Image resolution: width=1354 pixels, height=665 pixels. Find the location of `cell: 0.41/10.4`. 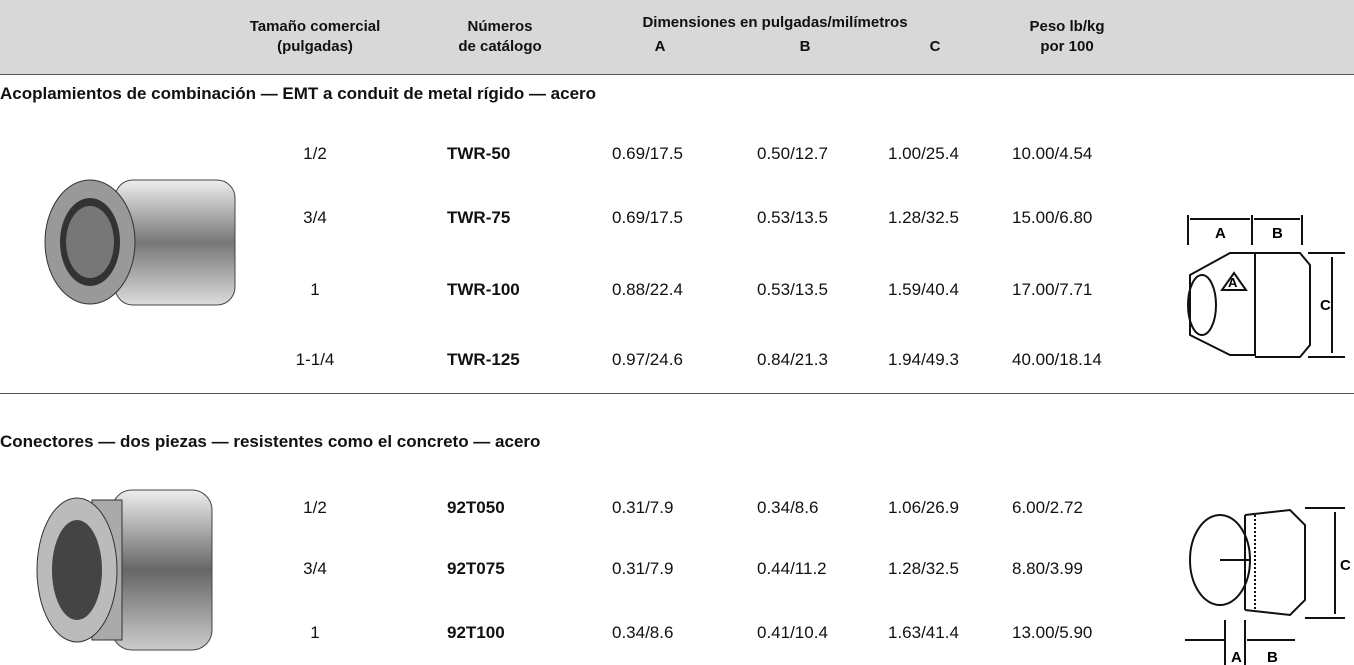

cell: 0.41/10.4 is located at coordinates (792, 632).